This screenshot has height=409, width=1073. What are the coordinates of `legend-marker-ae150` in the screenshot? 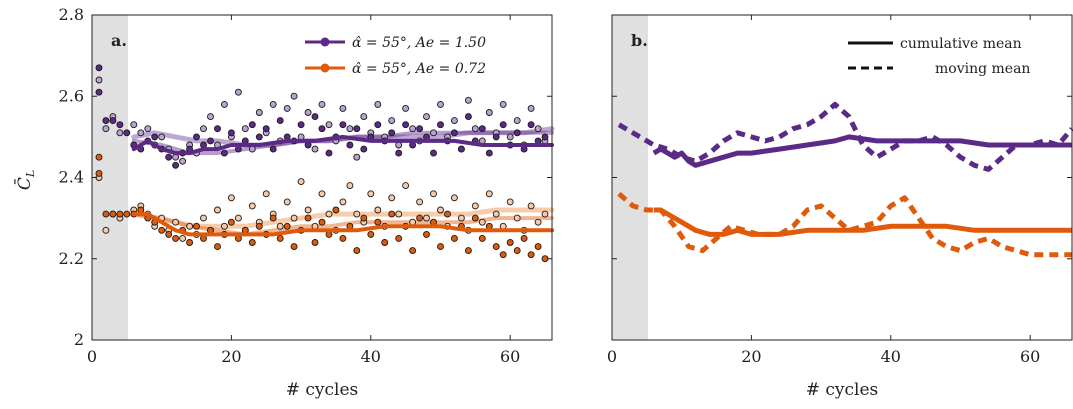 It's located at (325, 42).